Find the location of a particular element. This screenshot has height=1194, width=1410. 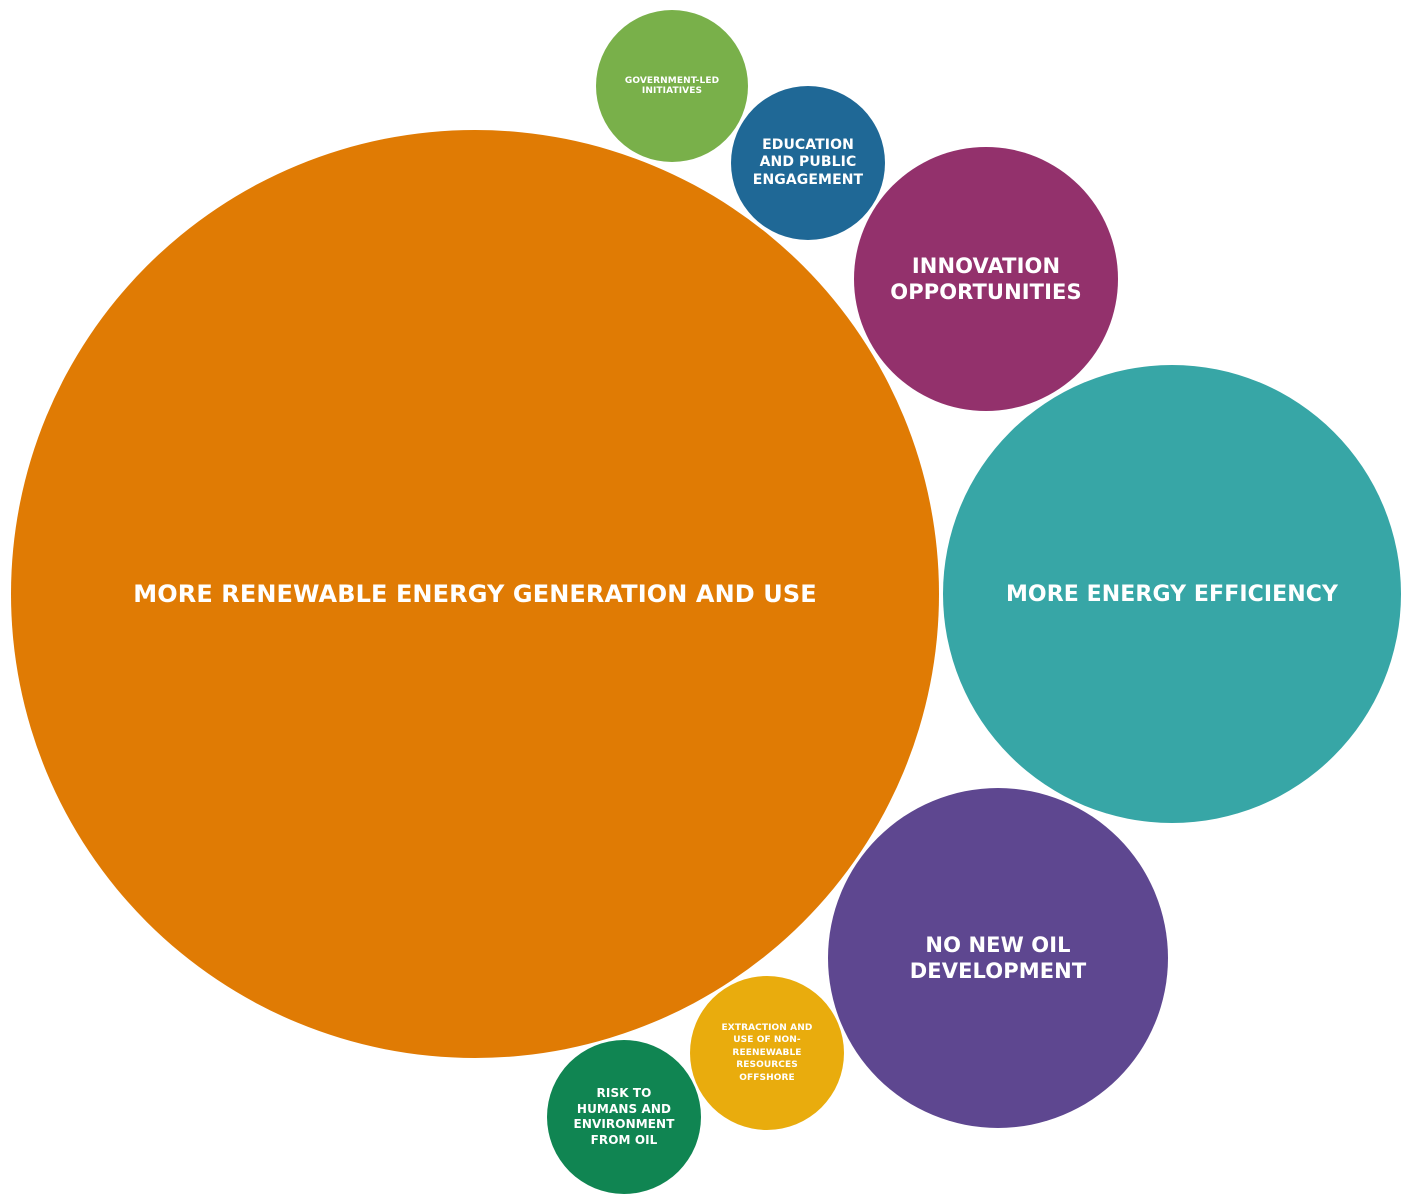

bubble-label-risk: RISK TO HUMANS AND ENVIRONMENT FROM OIL is located at coordinates (624, 1116).